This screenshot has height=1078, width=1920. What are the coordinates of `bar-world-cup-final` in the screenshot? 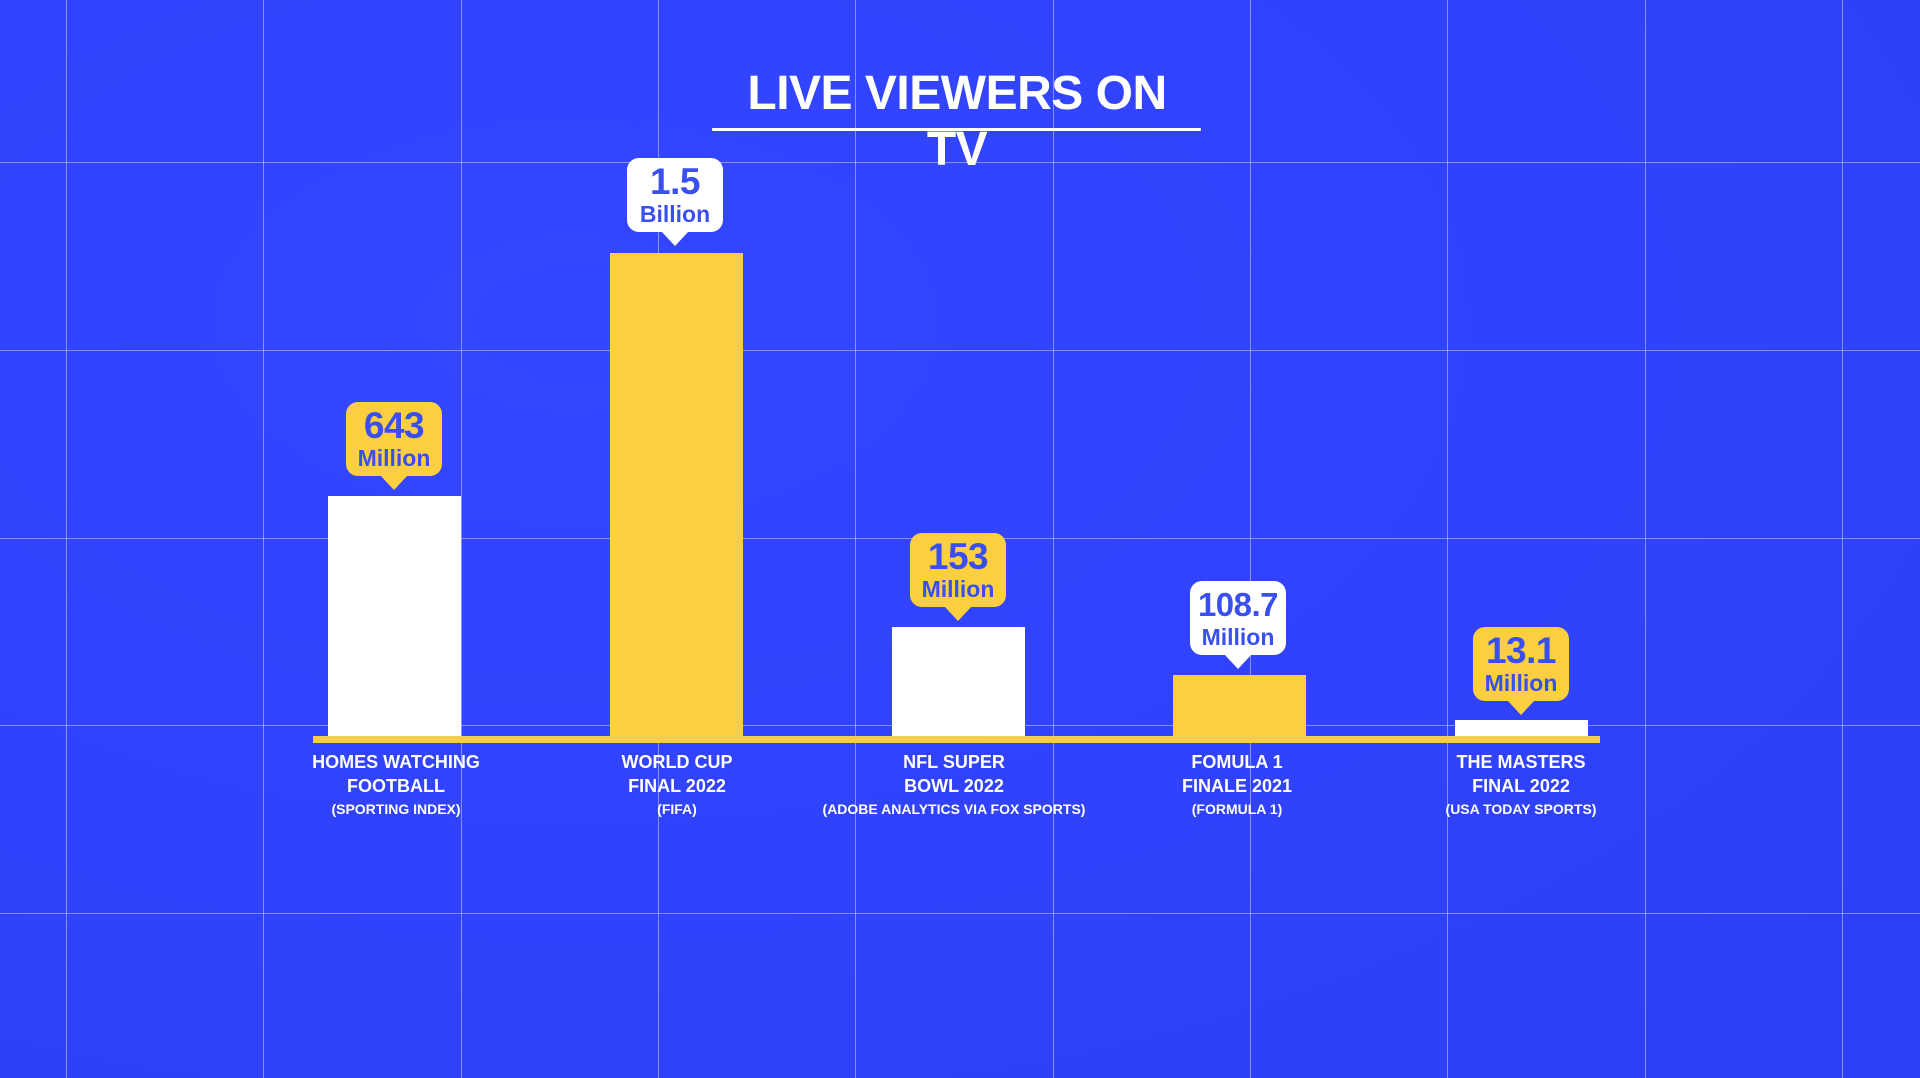 It's located at (676, 495).